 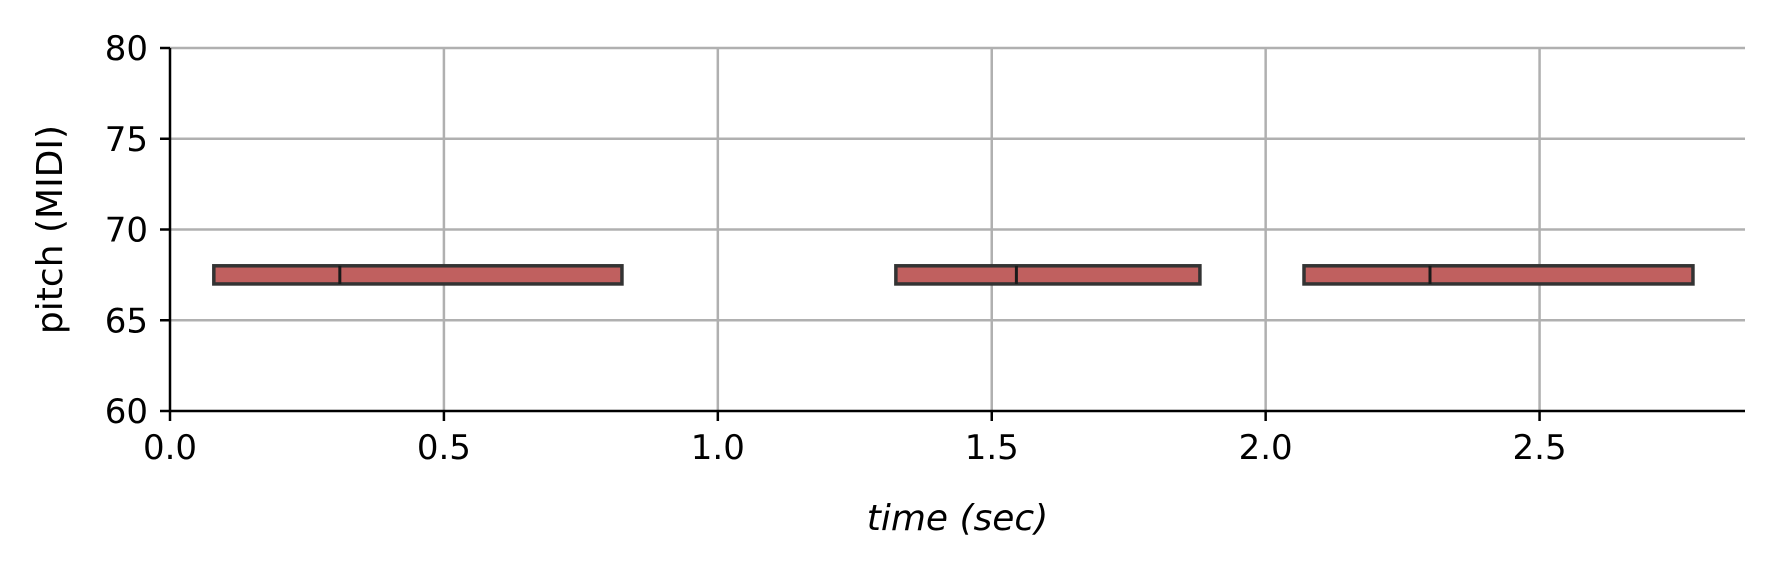 I want to click on x-tick-label: 1.0, so click(x=718, y=448).